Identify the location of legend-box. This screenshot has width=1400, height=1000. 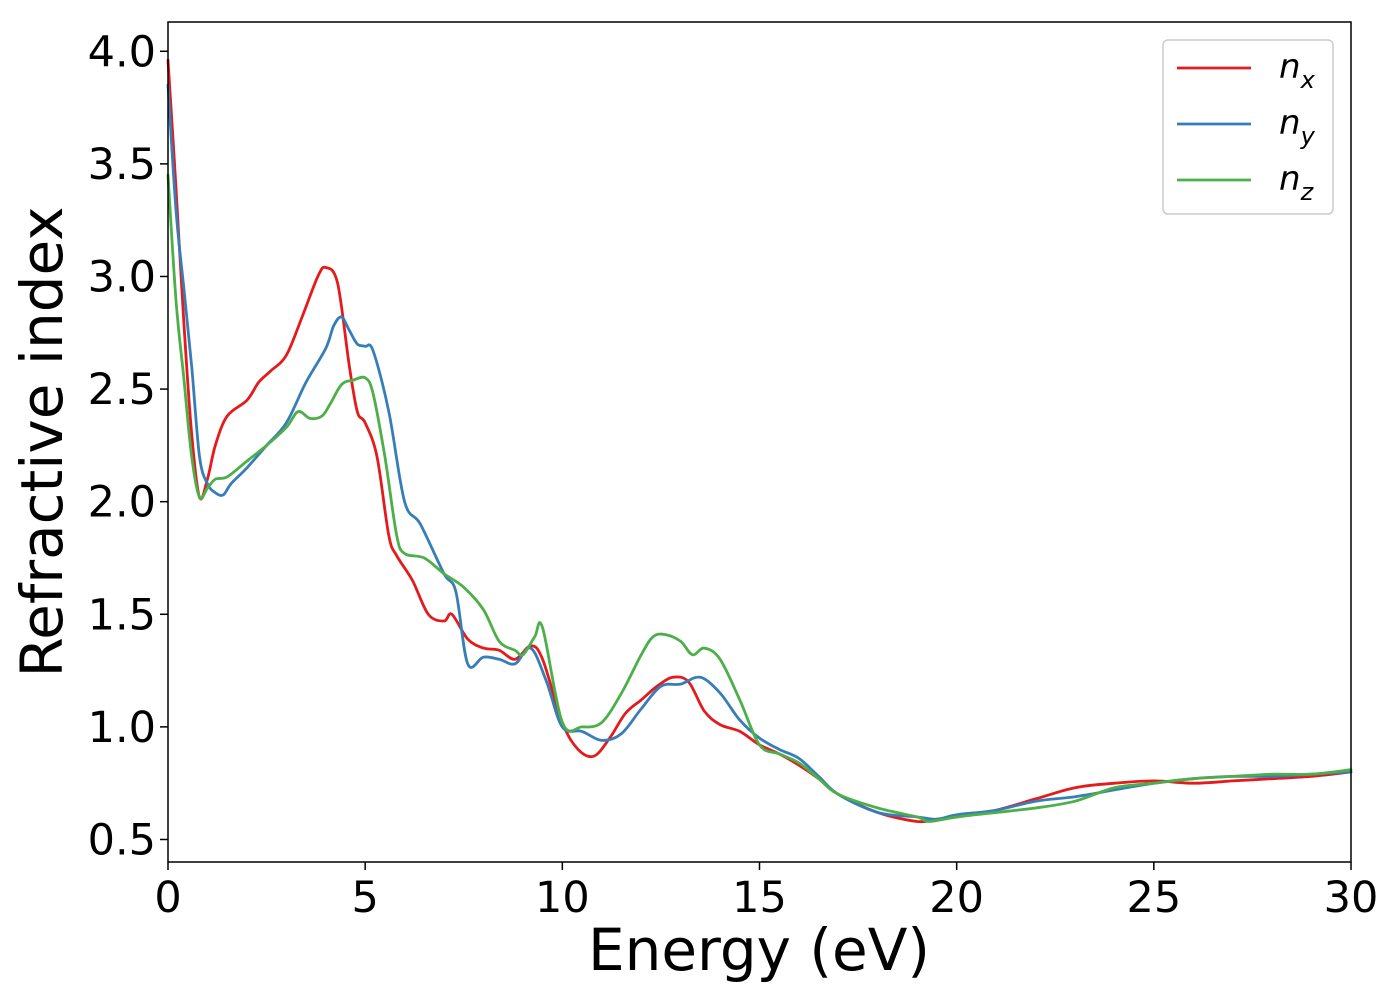
(1248, 127).